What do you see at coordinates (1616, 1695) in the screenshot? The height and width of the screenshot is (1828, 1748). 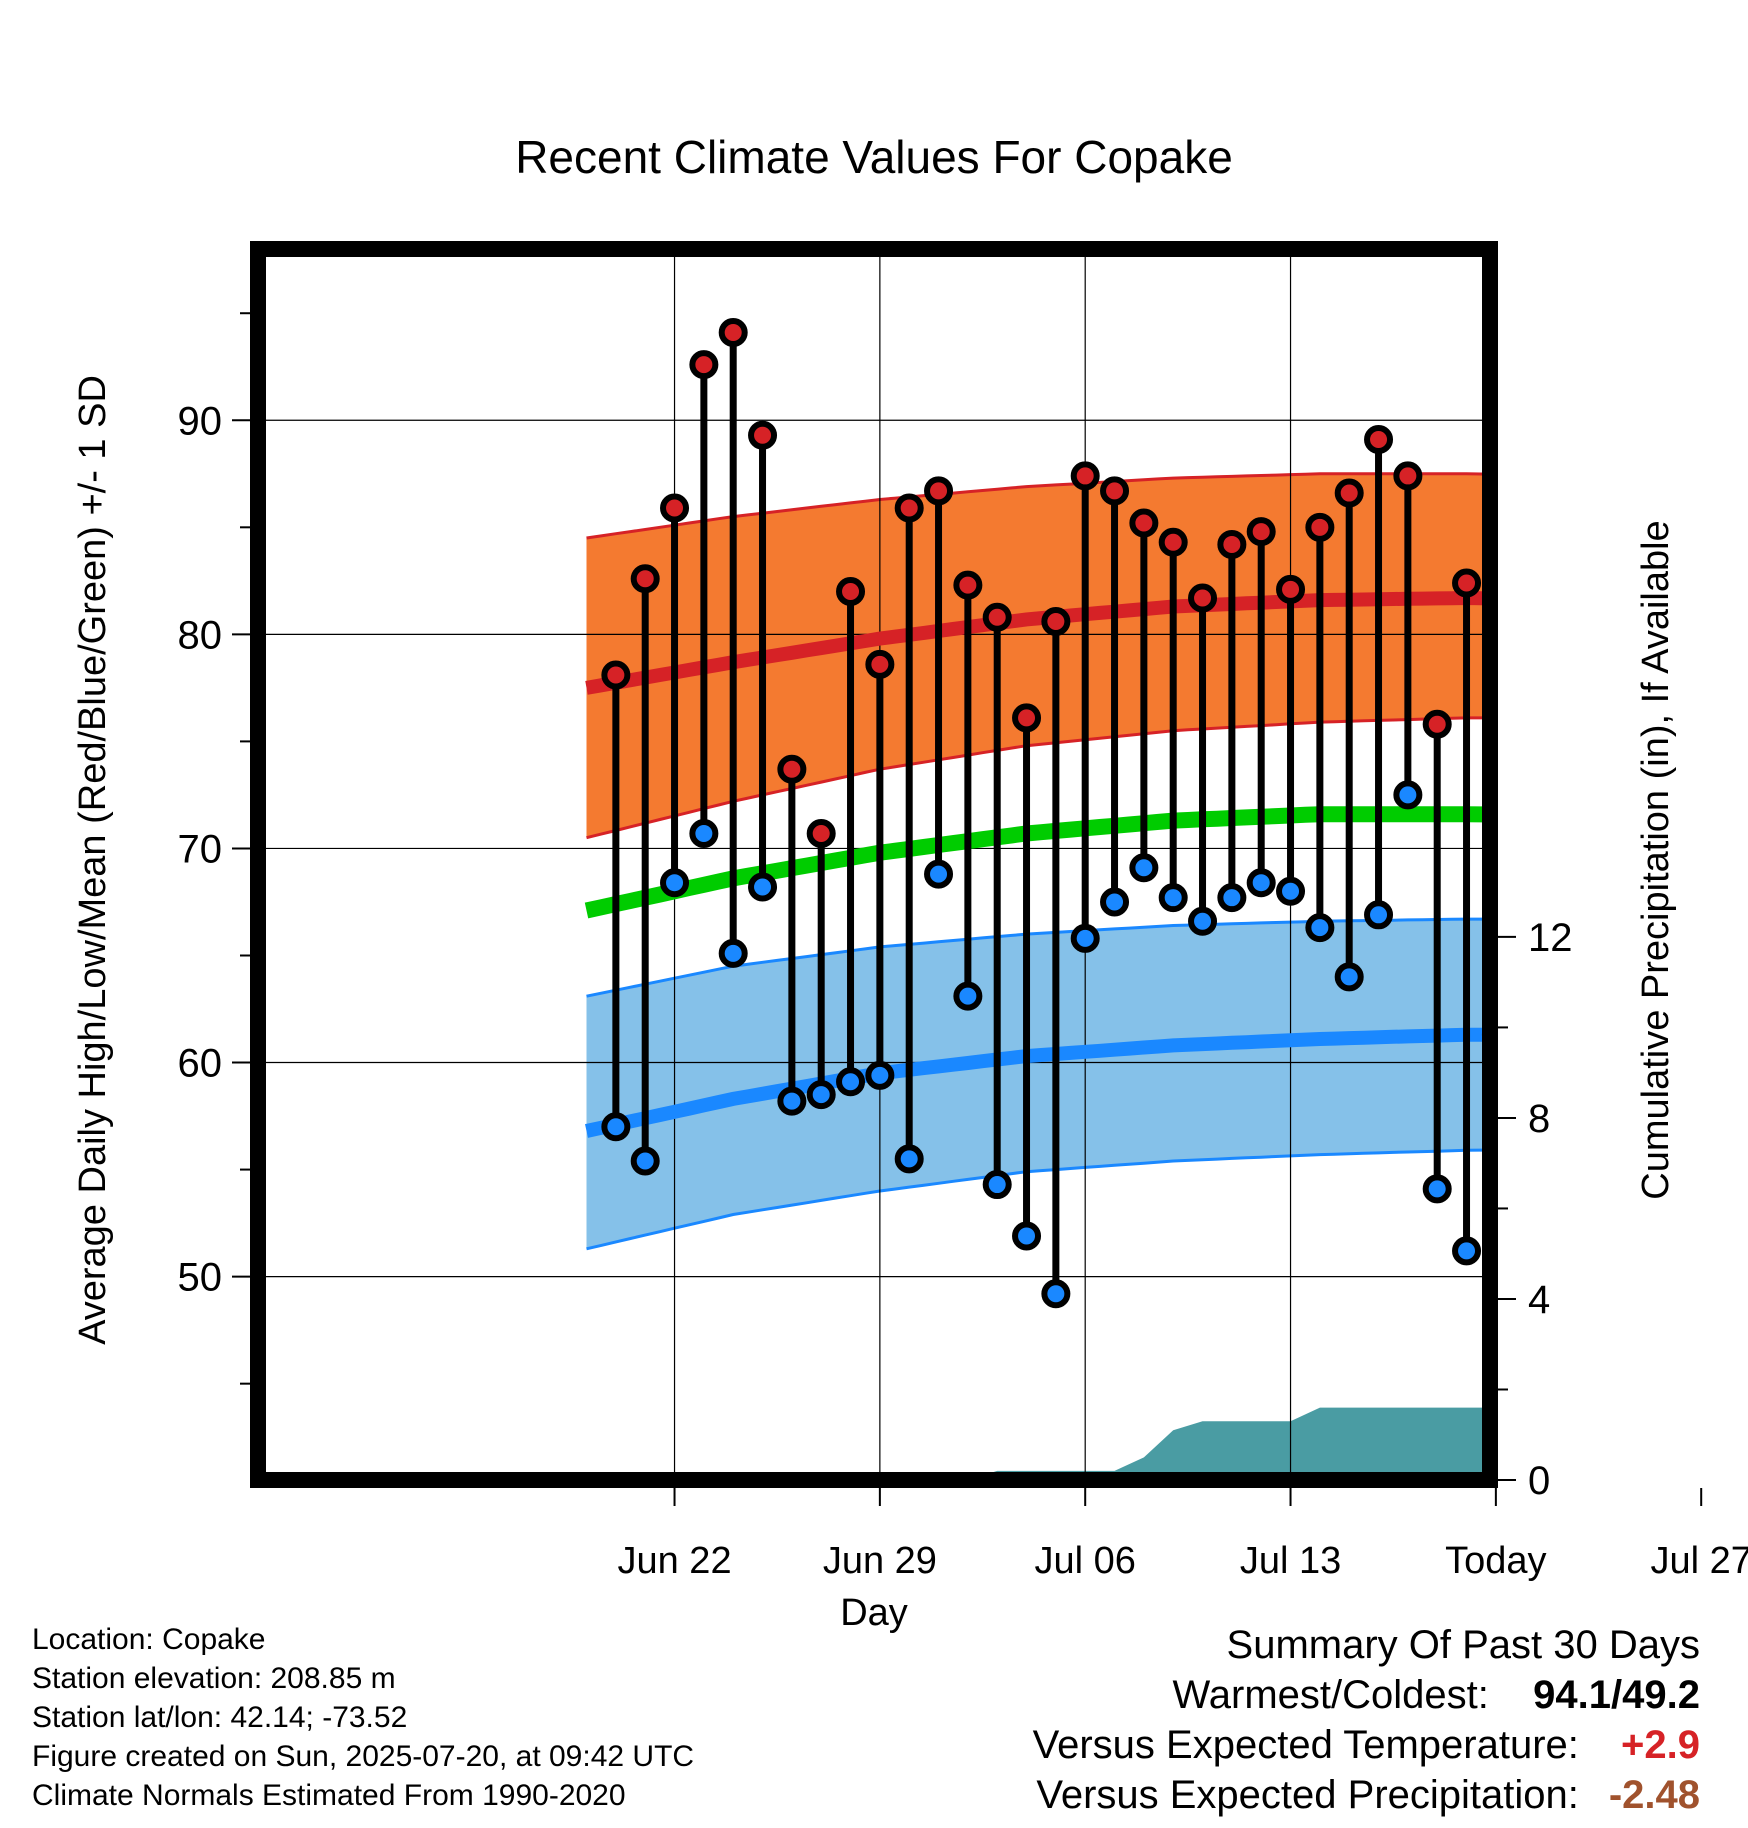 I see `warmest-value: 94.1/49.2` at bounding box center [1616, 1695].